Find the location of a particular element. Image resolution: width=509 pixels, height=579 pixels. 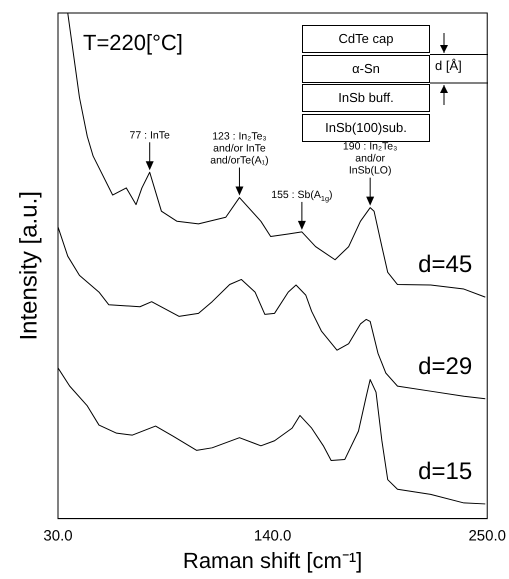

annotation: d [Å] is located at coordinates (448, 65).